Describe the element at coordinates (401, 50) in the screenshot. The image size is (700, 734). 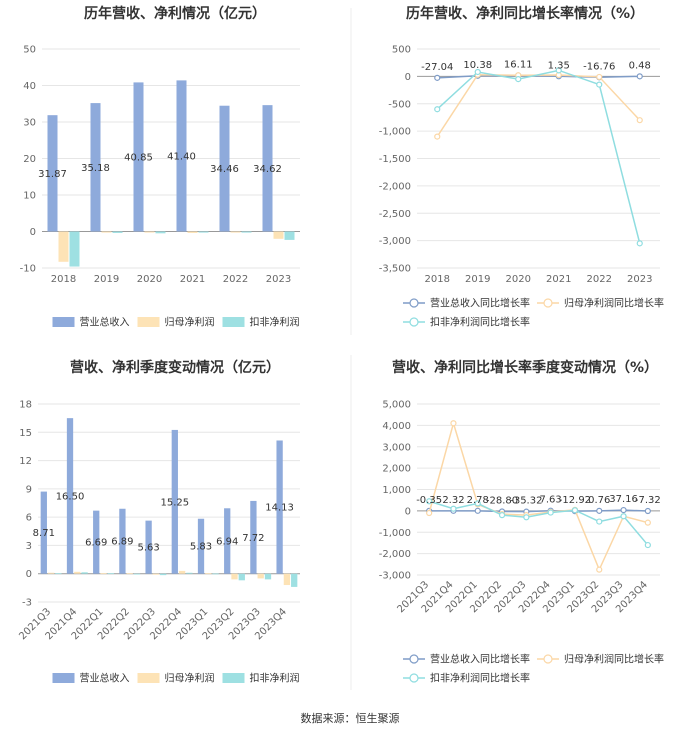
I see `y-tick-label: 500` at that location.